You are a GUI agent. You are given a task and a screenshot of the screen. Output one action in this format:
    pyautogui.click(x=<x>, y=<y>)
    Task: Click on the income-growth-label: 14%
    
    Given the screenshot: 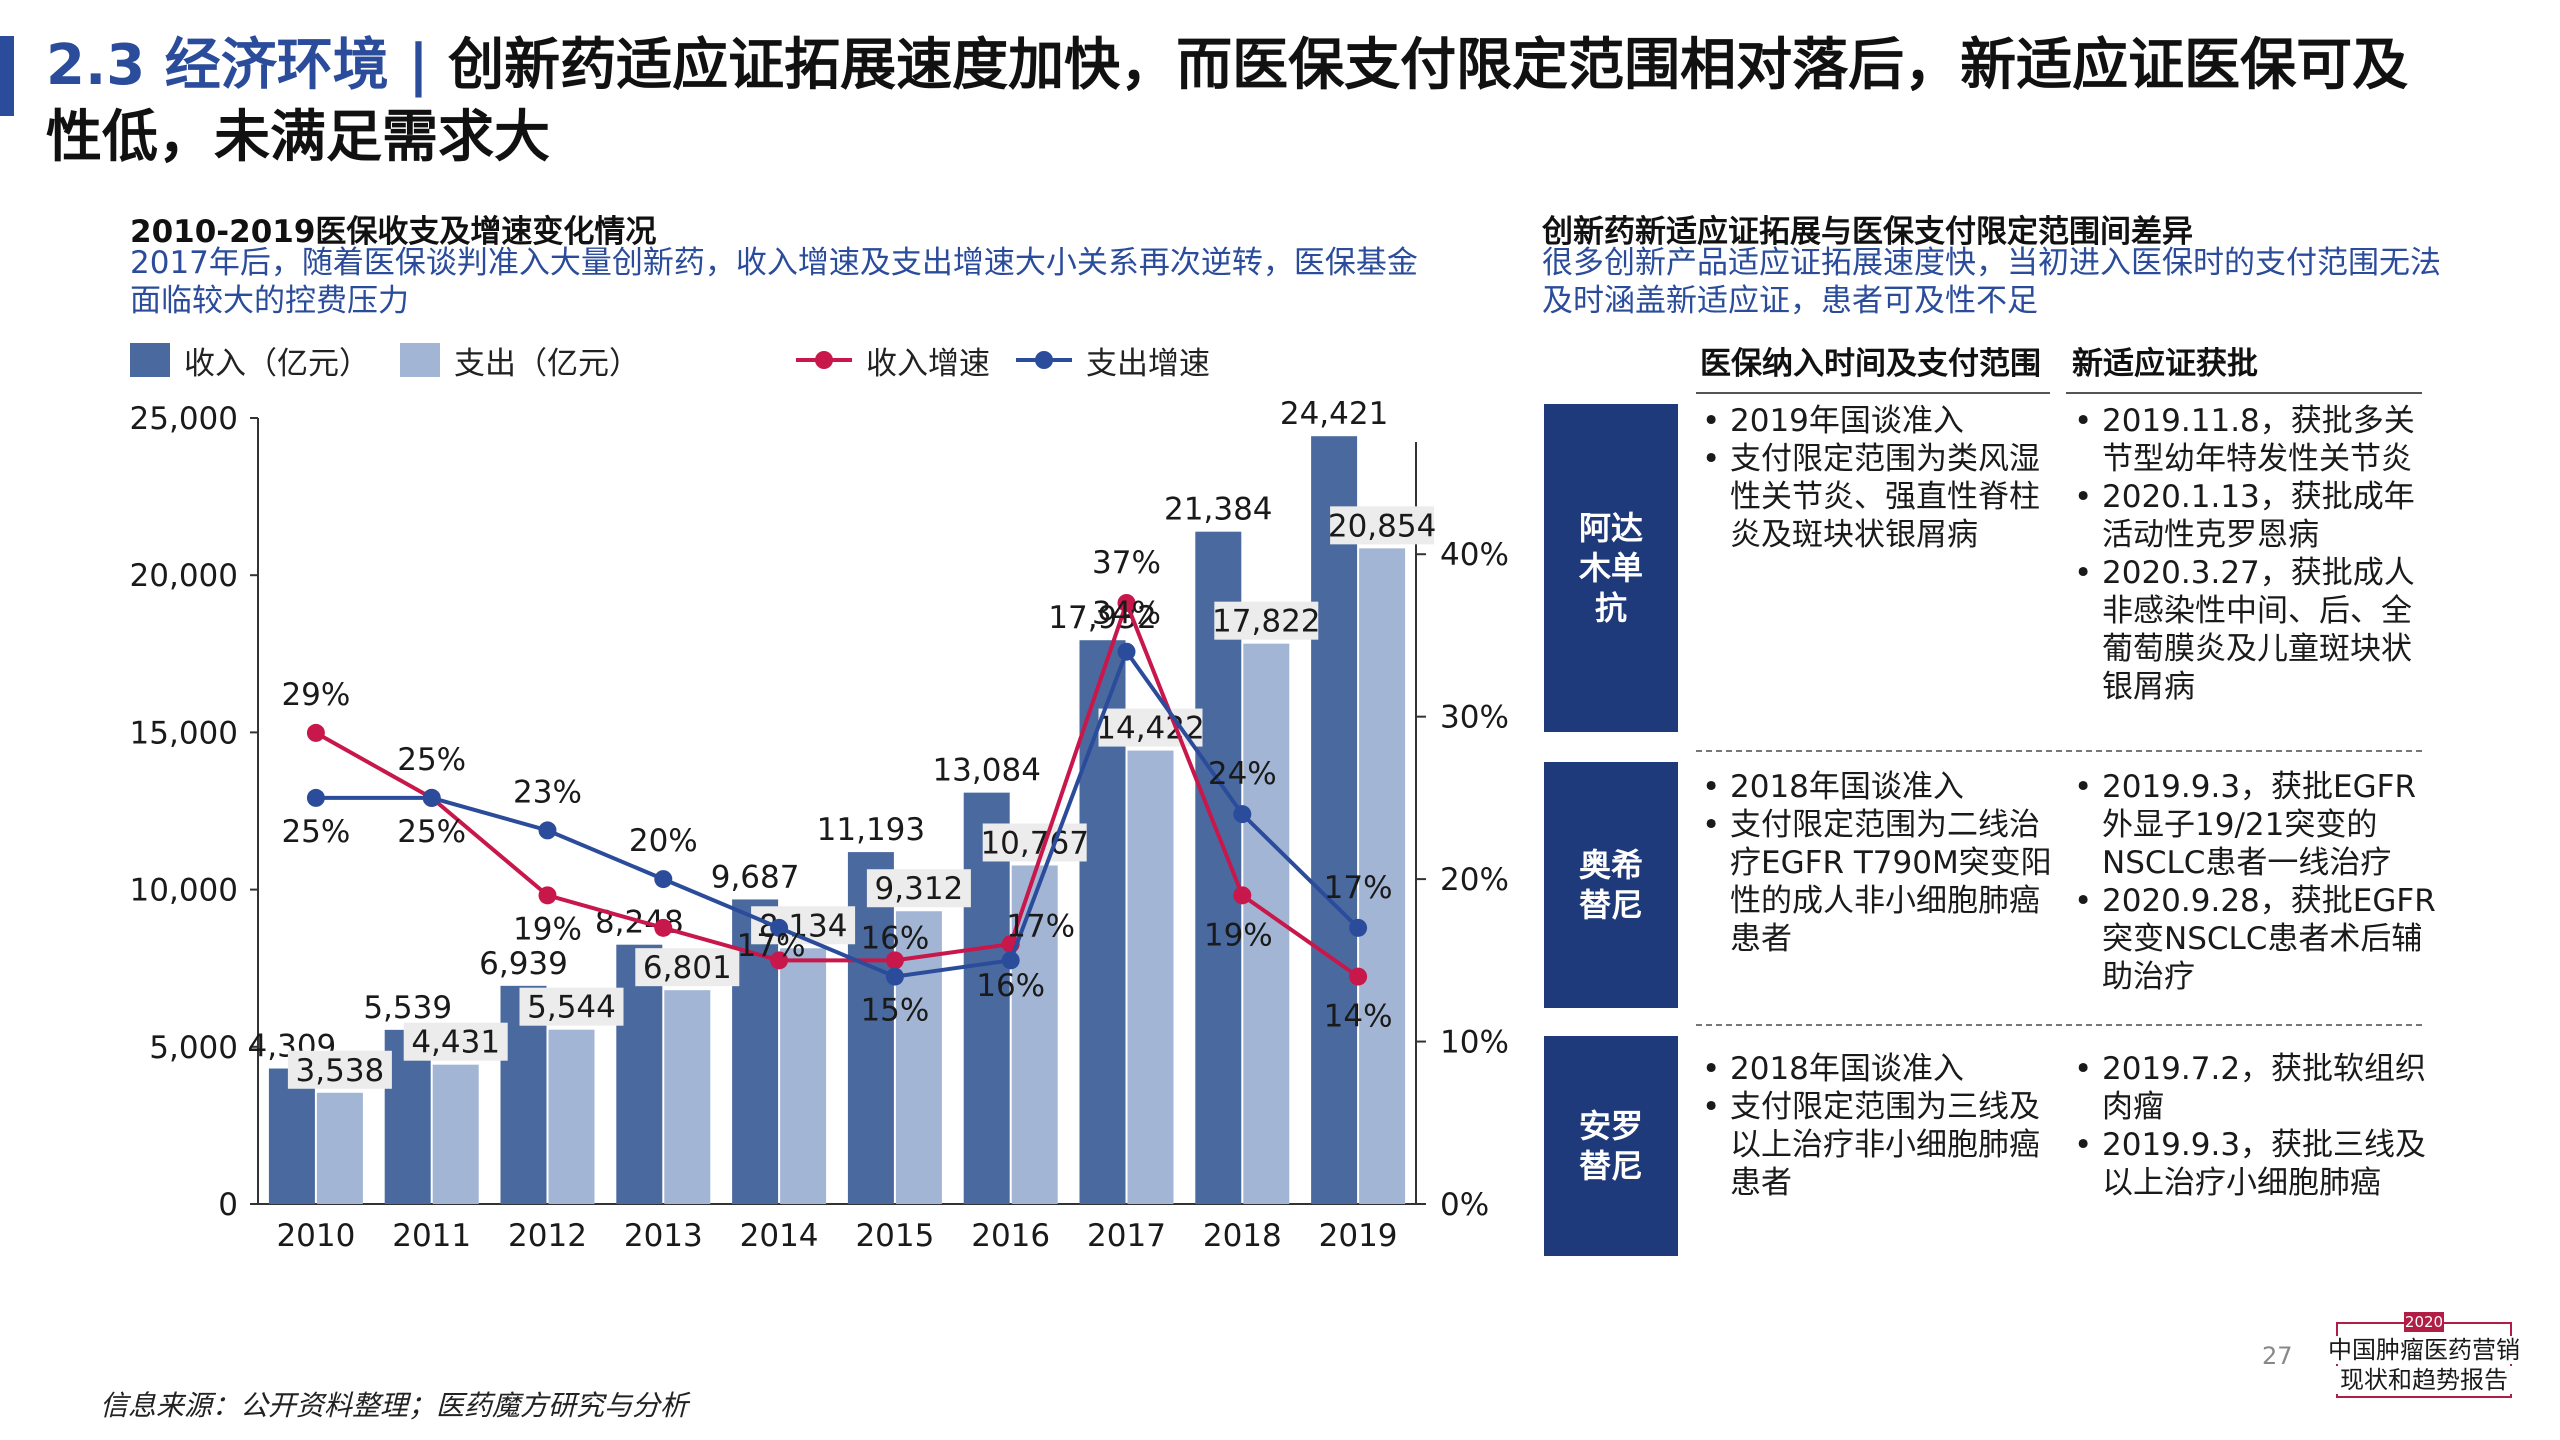 What is the action you would take?
    pyautogui.click(x=1358, y=1017)
    